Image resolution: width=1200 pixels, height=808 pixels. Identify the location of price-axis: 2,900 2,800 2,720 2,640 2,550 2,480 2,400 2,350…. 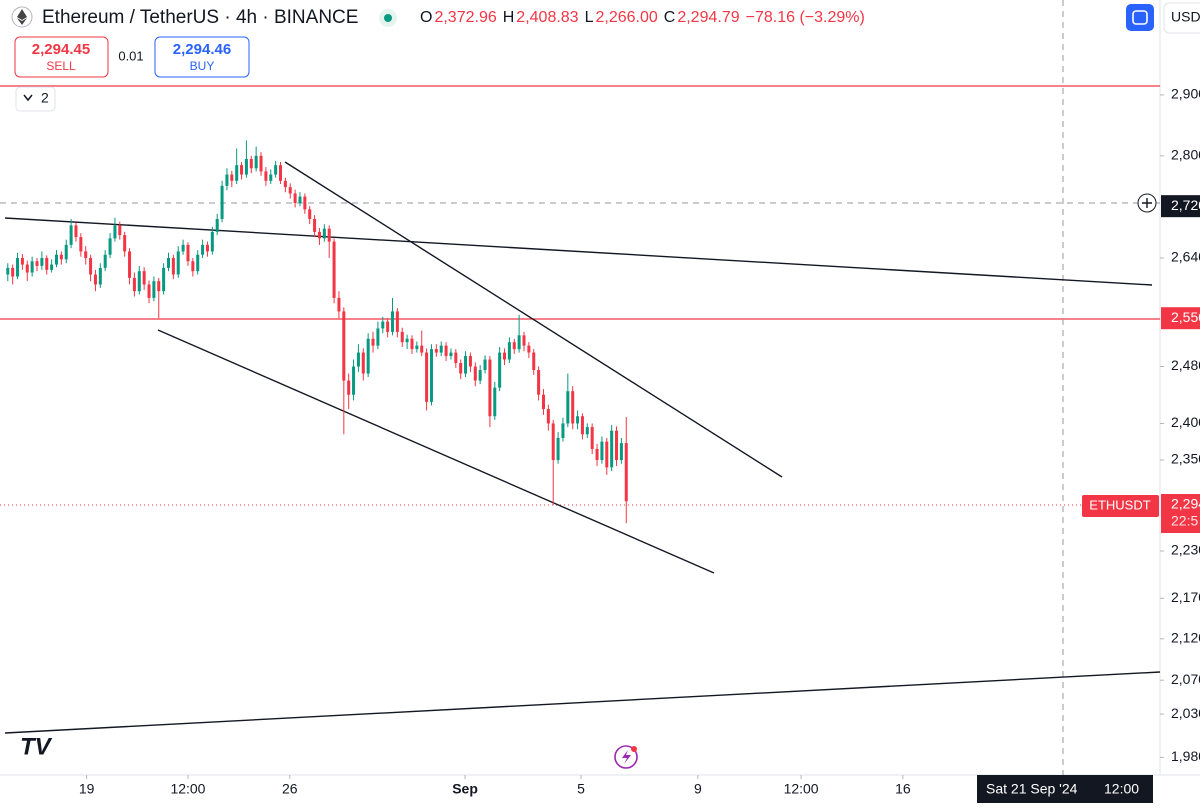
(1180, 425).